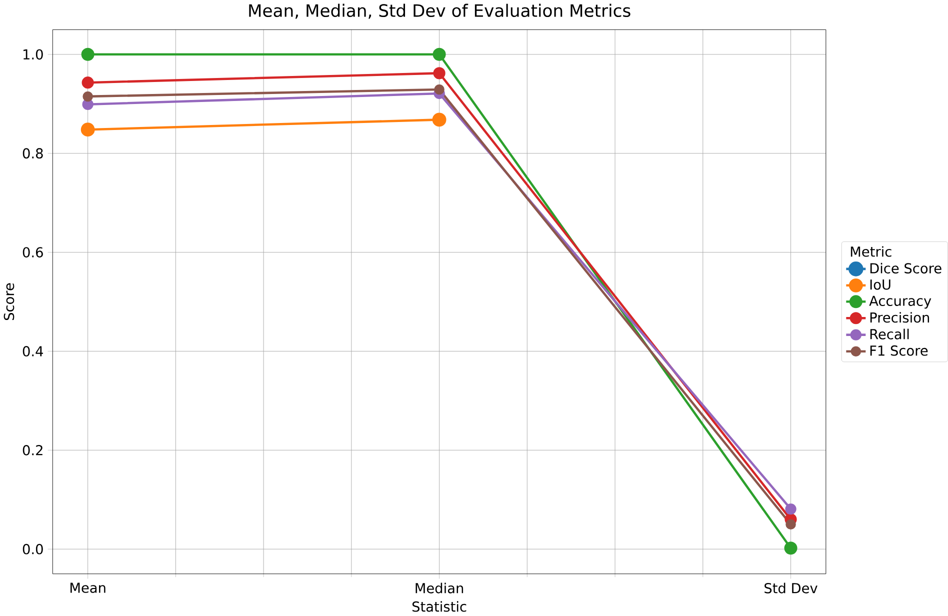  I want to click on legend-label: Dice Score, so click(906, 268).